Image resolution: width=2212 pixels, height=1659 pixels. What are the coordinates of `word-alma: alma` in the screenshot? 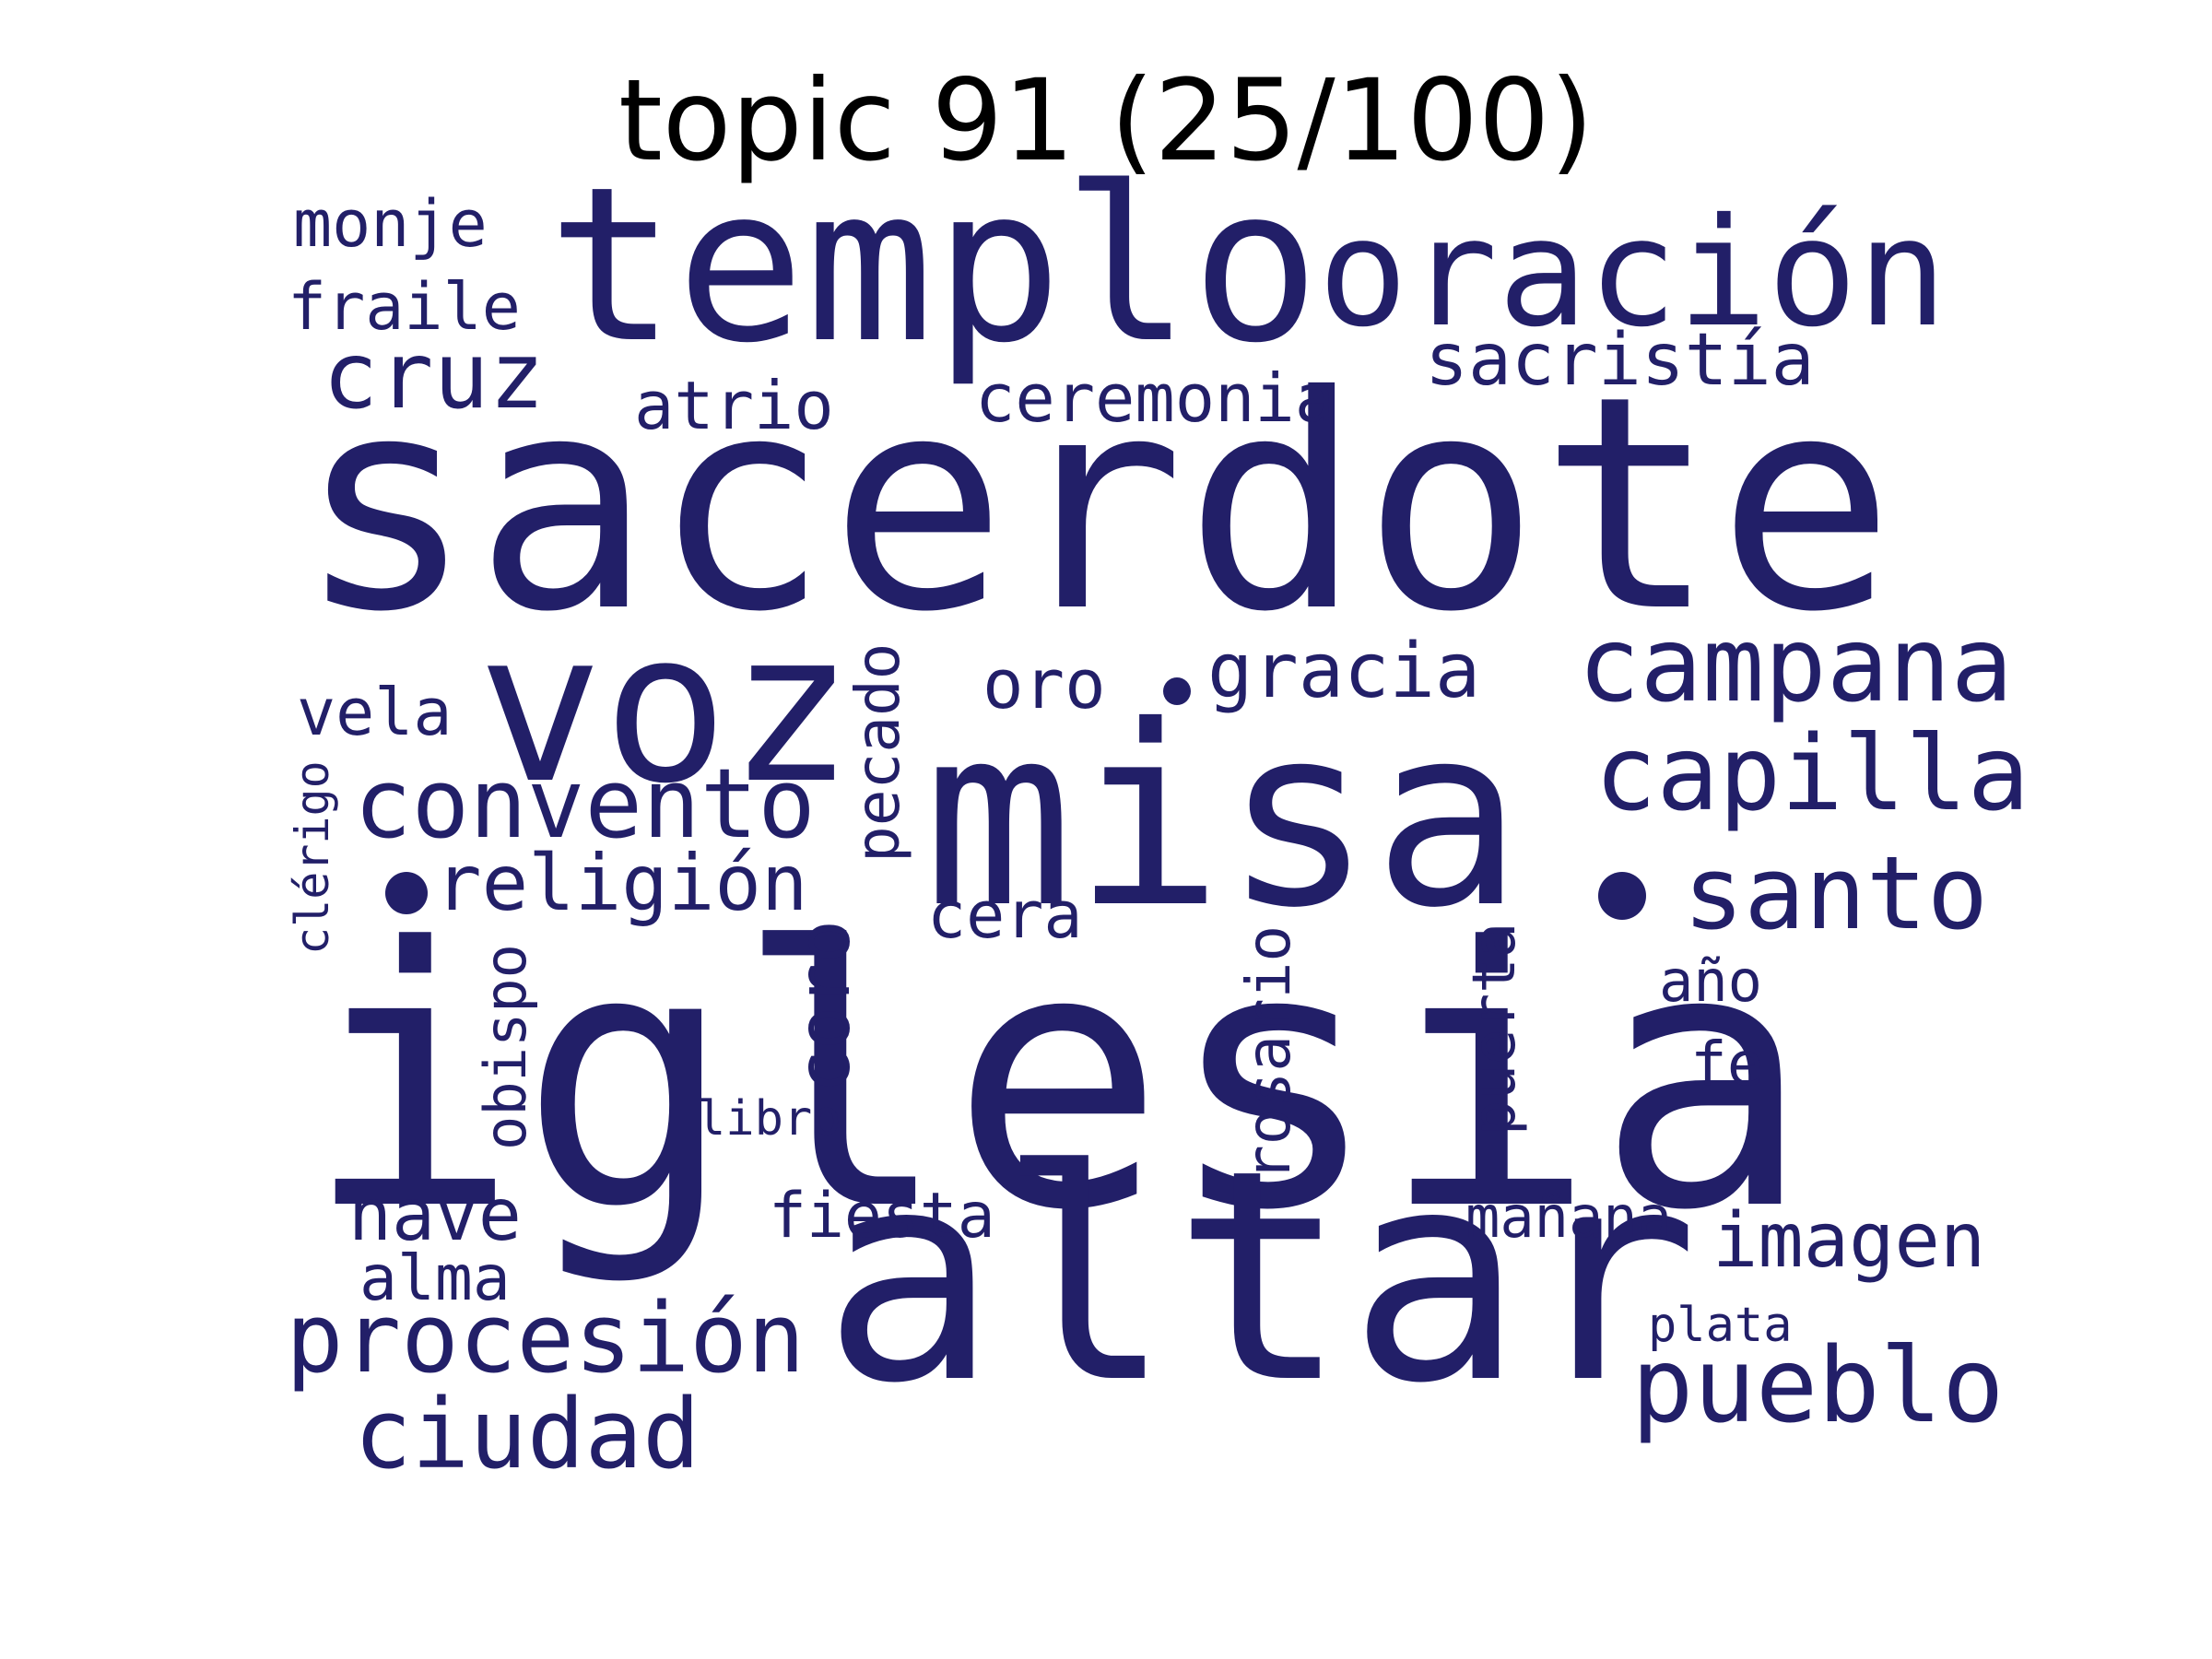 It's located at (435, 1278).